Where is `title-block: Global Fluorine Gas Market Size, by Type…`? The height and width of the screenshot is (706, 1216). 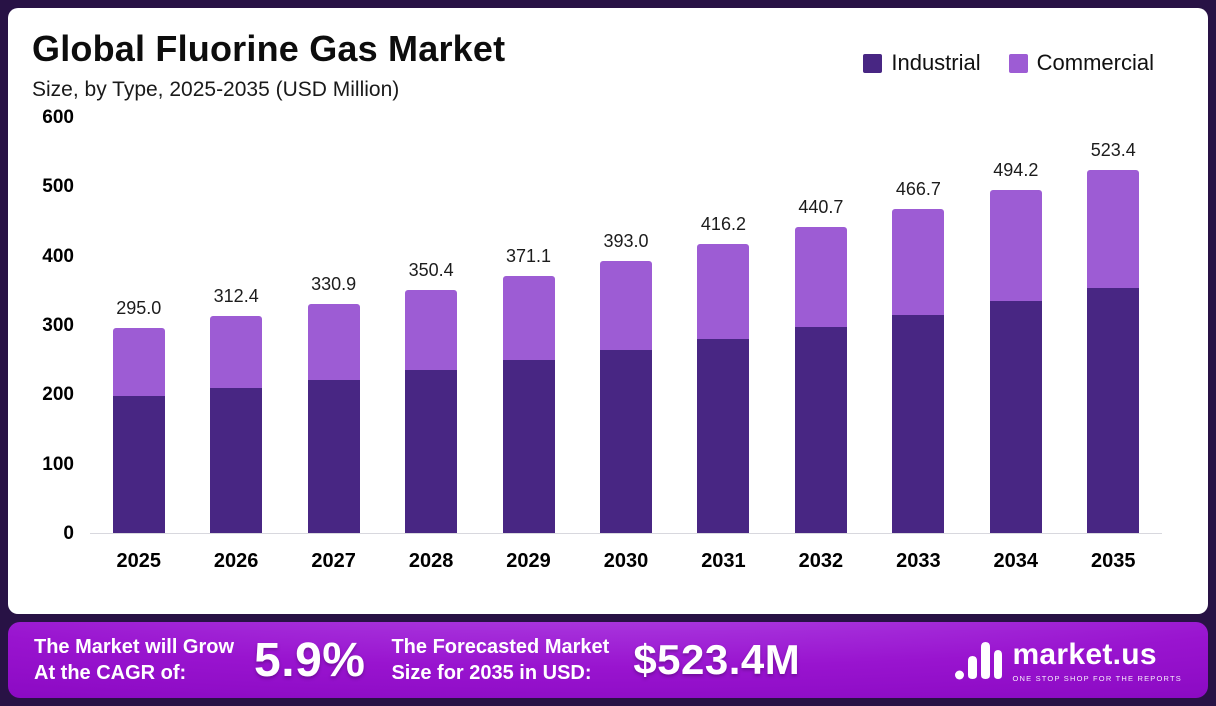 title-block: Global Fluorine Gas Market Size, by Type… is located at coordinates (268, 65).